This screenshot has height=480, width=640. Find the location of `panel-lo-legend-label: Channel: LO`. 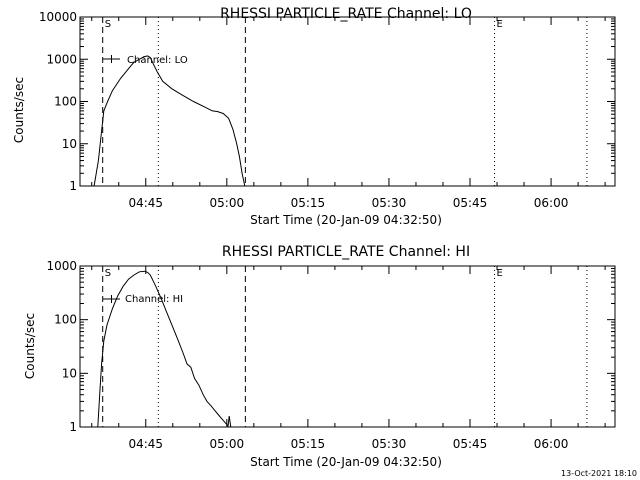

panel-lo-legend-label: Channel: LO is located at coordinates (157, 60).